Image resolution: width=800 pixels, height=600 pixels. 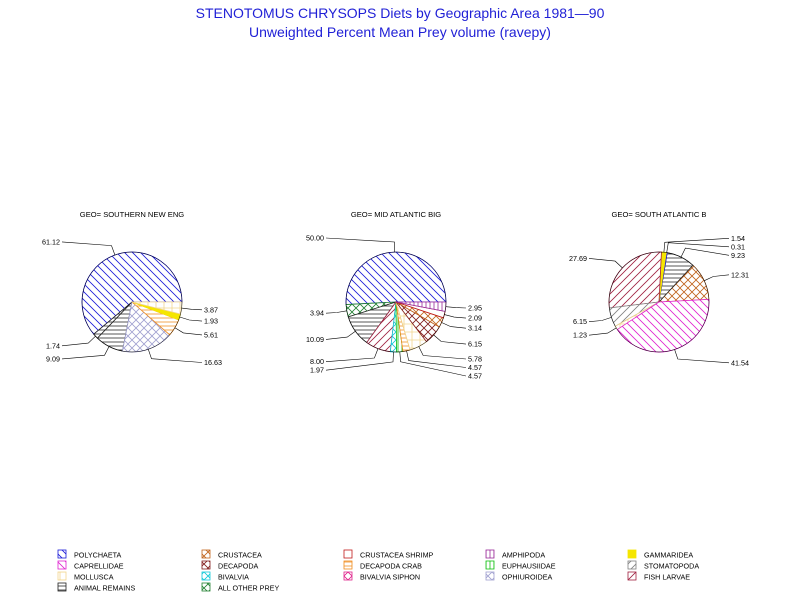 I want to click on pie-data-label: 12.31, so click(x=740, y=274).